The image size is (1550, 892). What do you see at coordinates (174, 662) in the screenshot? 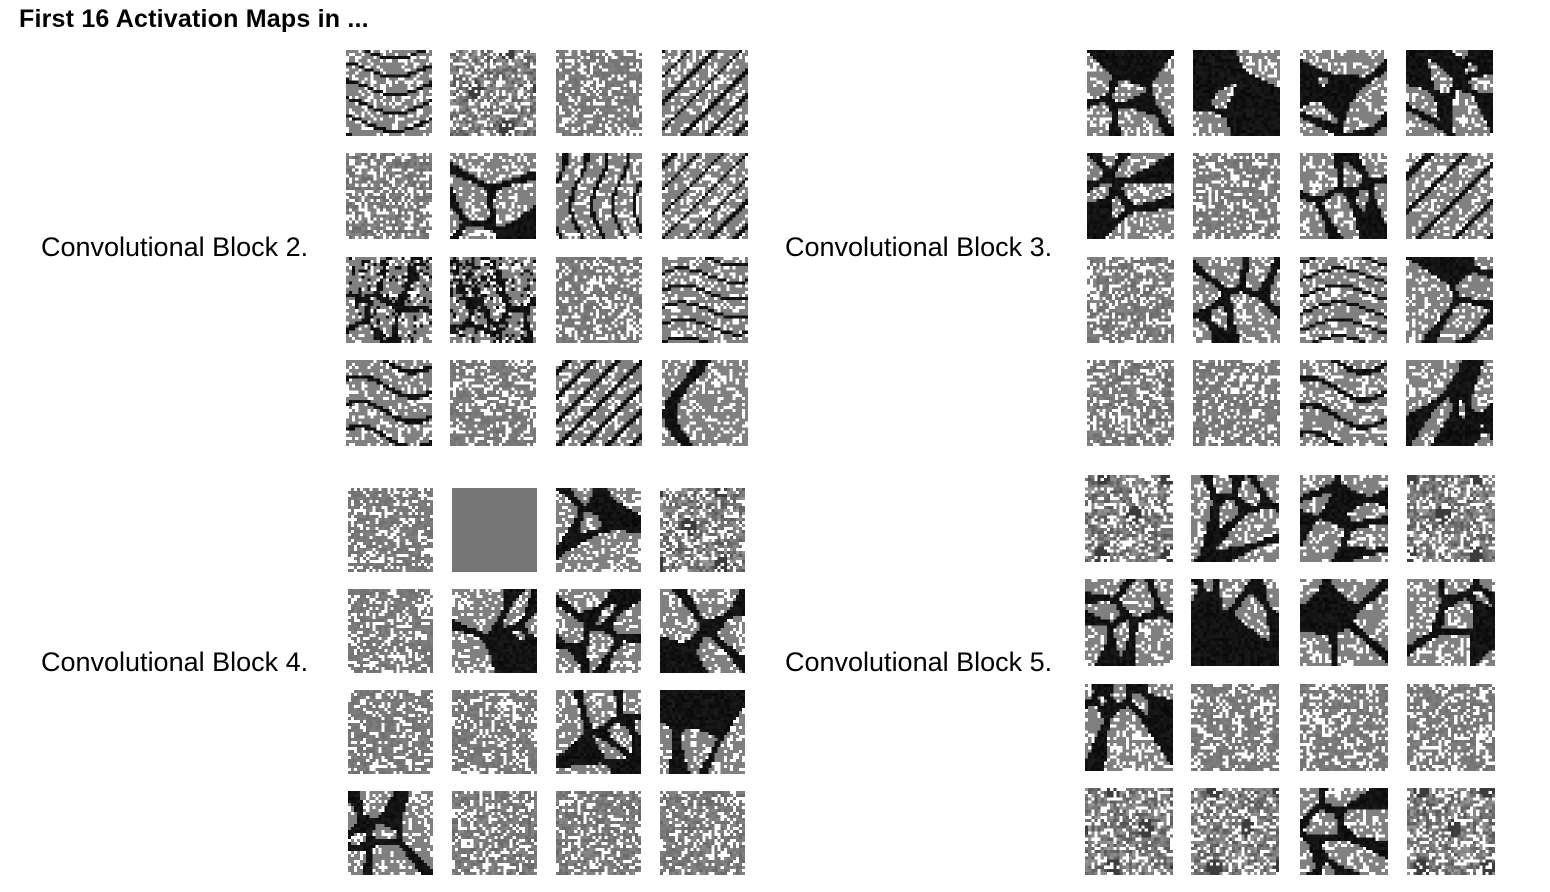
I see `block-4-label: Convolutional Block 4.` at bounding box center [174, 662].